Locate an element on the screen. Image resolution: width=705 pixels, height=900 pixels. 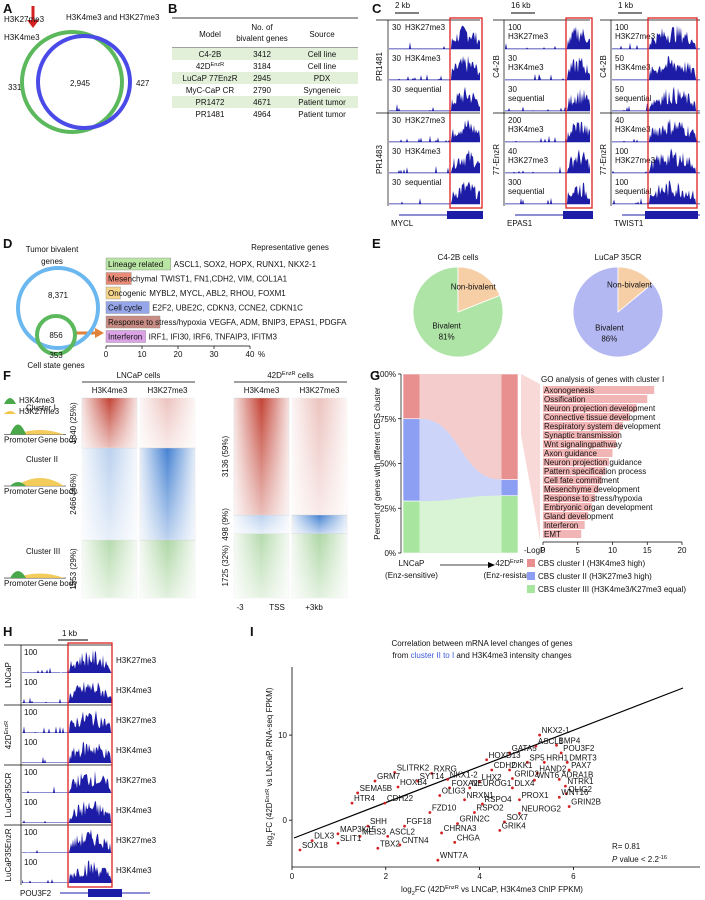
point-label: BMP4 is located at coordinates (569, 740).